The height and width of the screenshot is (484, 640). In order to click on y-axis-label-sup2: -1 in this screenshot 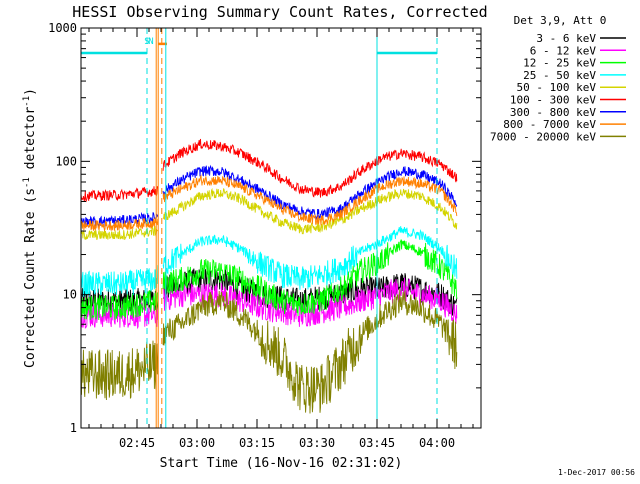, I will do `click(27, 101)`.